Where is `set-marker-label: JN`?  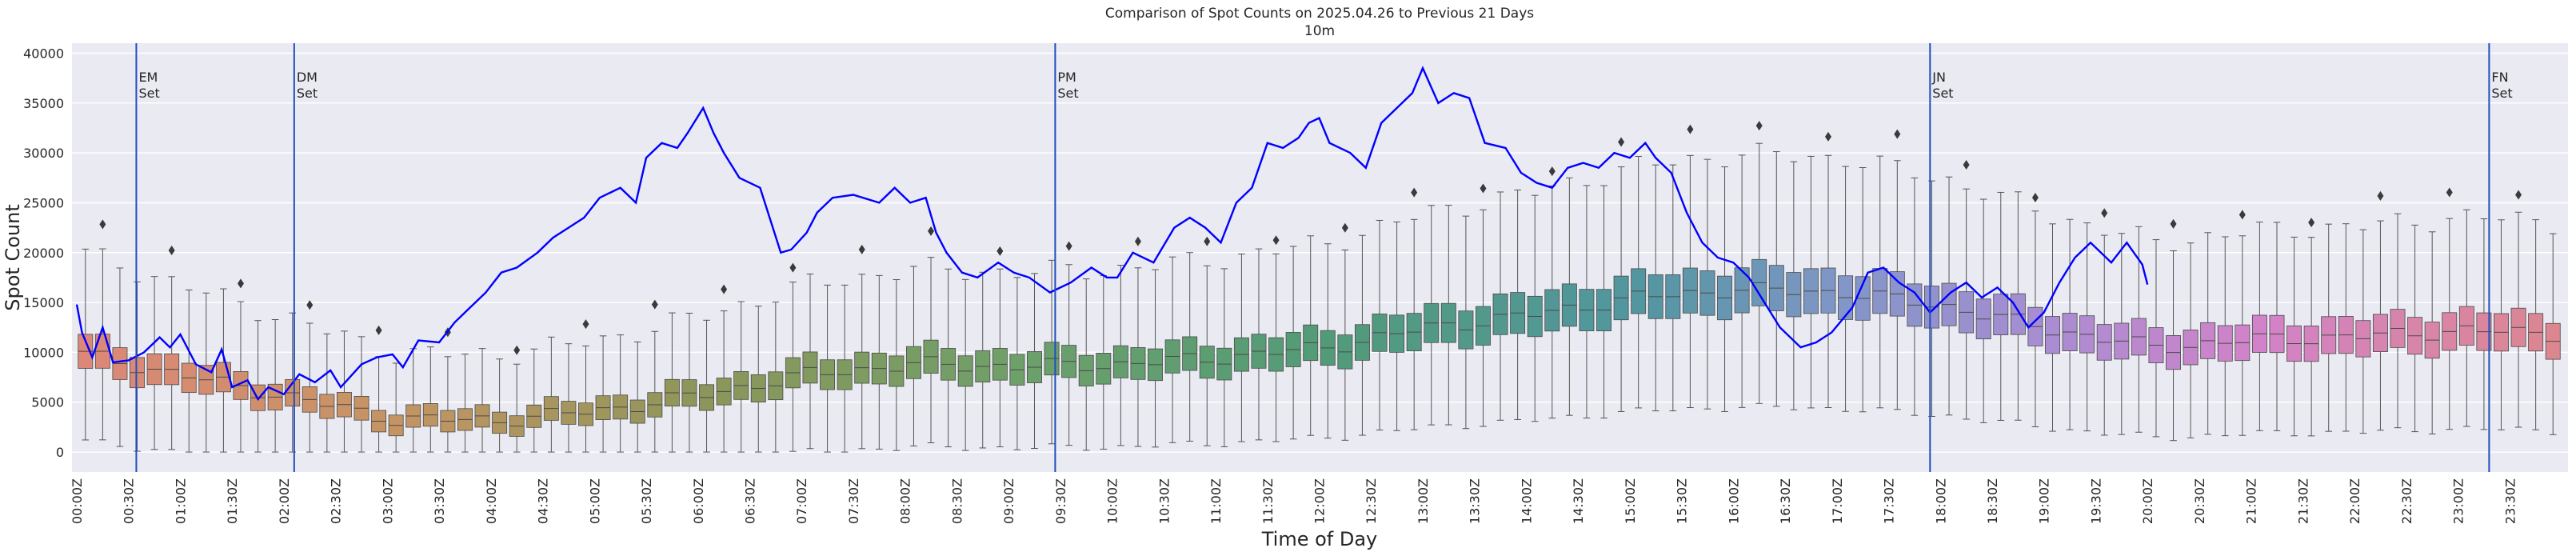
set-marker-label: JN is located at coordinates (1939, 77).